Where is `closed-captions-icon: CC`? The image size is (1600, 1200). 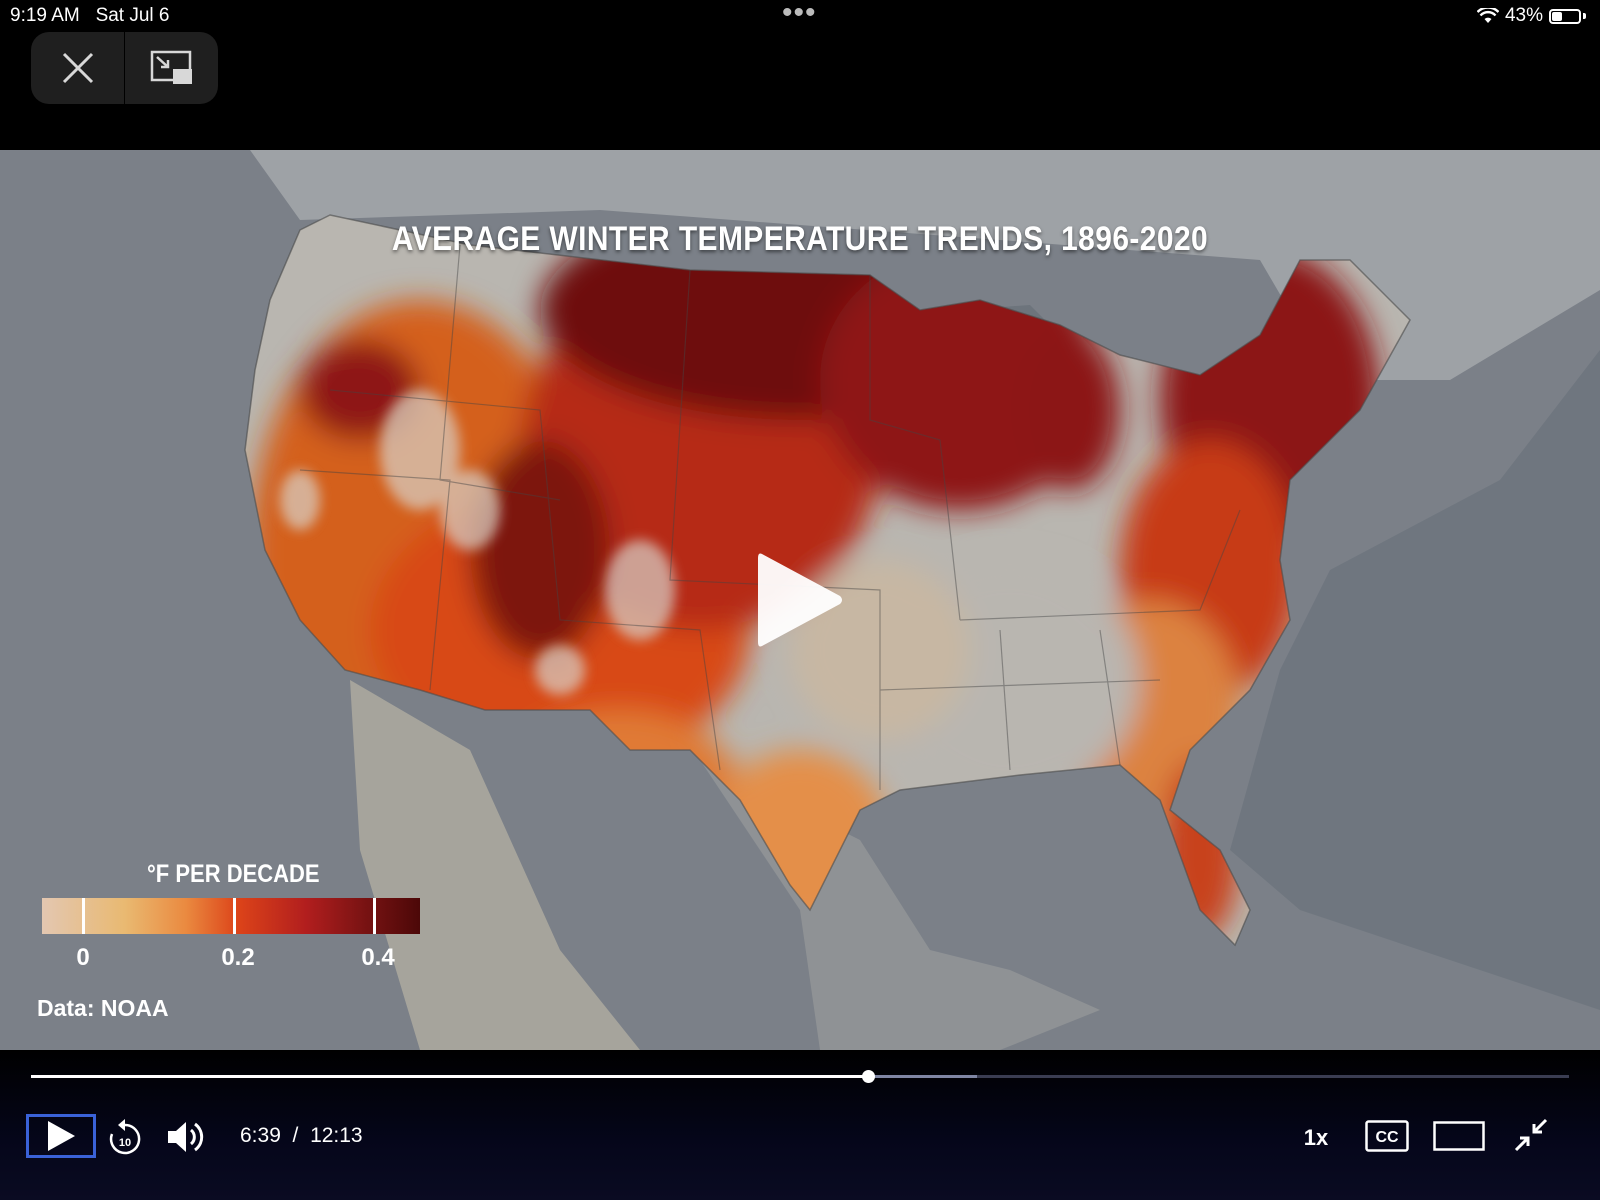
closed-captions-icon: CC is located at coordinates (1387, 1136).